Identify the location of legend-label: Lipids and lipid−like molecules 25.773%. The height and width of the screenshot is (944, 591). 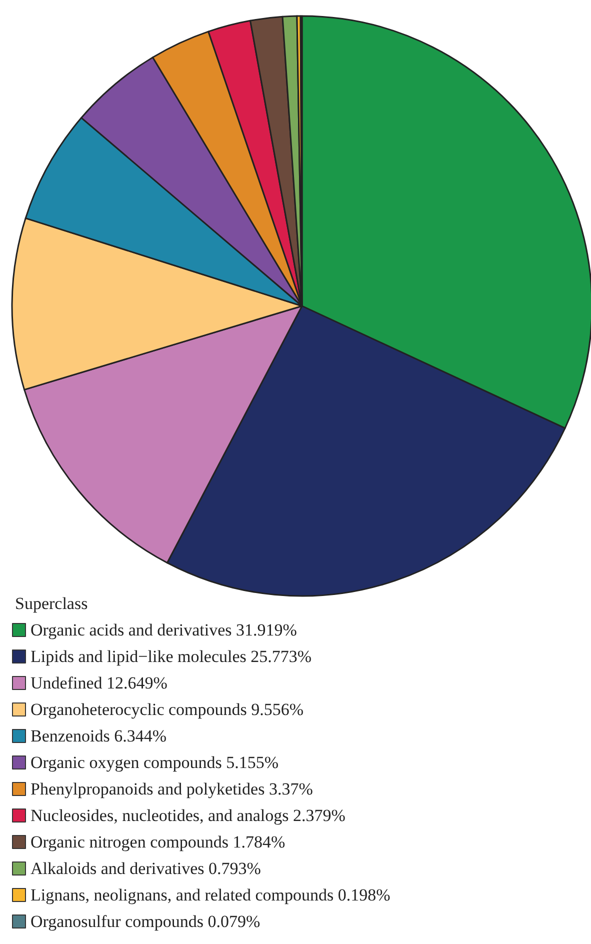
(171, 656).